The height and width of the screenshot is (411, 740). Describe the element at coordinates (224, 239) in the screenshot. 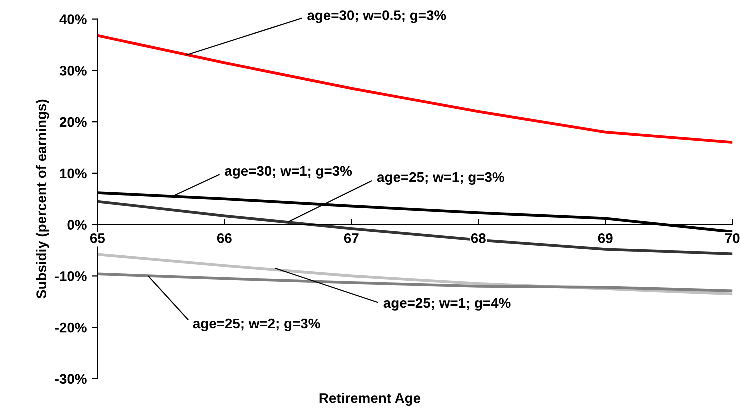

I see `x-tick-label: 66` at that location.